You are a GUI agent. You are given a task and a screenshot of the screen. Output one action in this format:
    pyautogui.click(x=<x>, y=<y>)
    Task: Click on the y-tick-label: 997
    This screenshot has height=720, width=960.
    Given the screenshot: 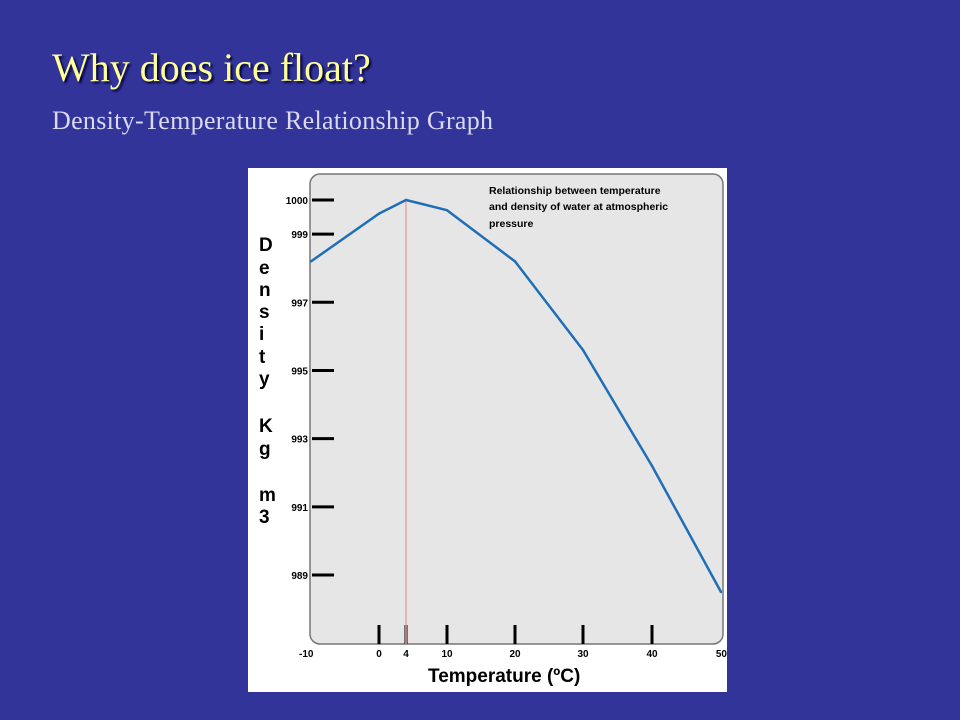 What is the action you would take?
    pyautogui.click(x=299, y=303)
    